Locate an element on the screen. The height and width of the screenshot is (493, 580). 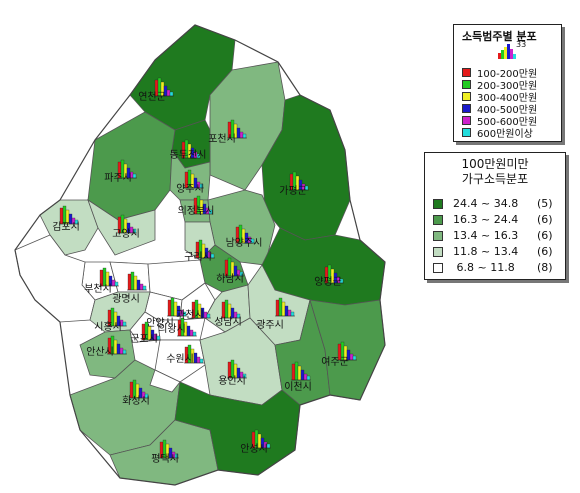
region-label: 수원시 is located at coordinates (180, 359).